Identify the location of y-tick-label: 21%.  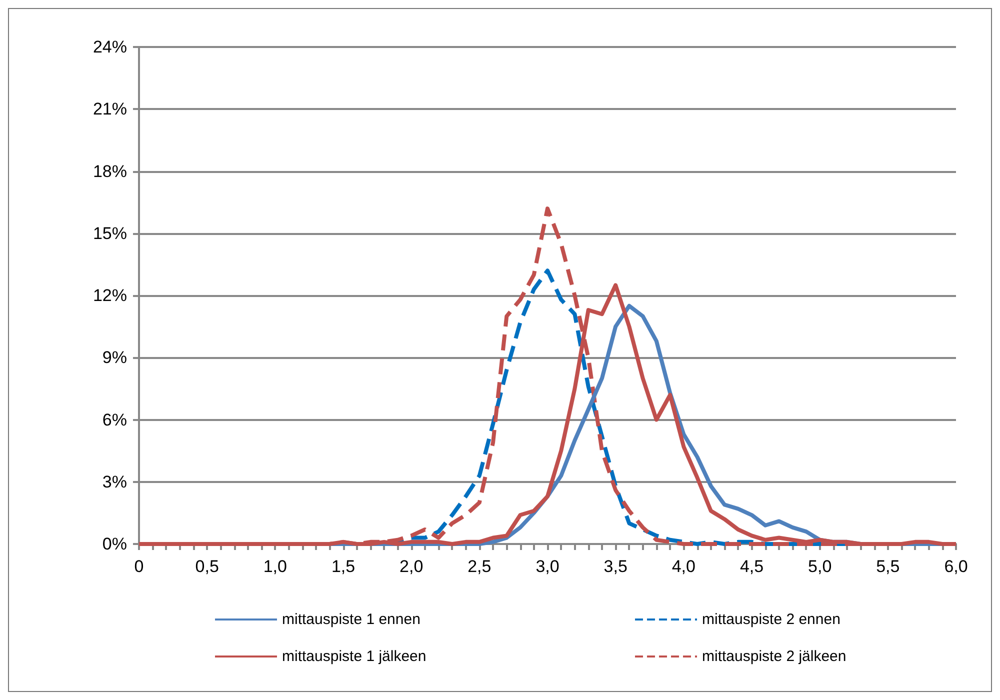
(109, 109).